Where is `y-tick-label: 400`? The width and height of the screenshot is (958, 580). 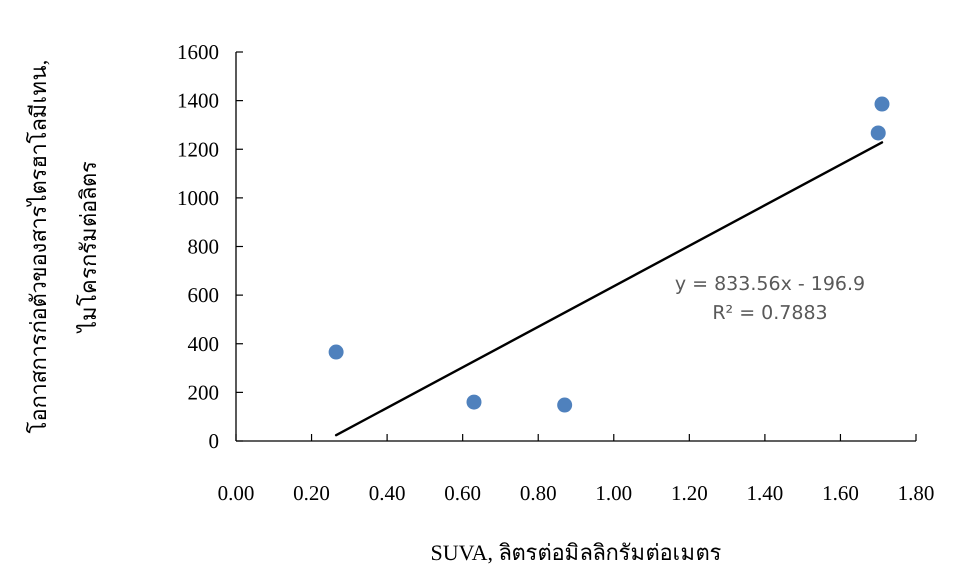
y-tick-label: 400 is located at coordinates (203, 344).